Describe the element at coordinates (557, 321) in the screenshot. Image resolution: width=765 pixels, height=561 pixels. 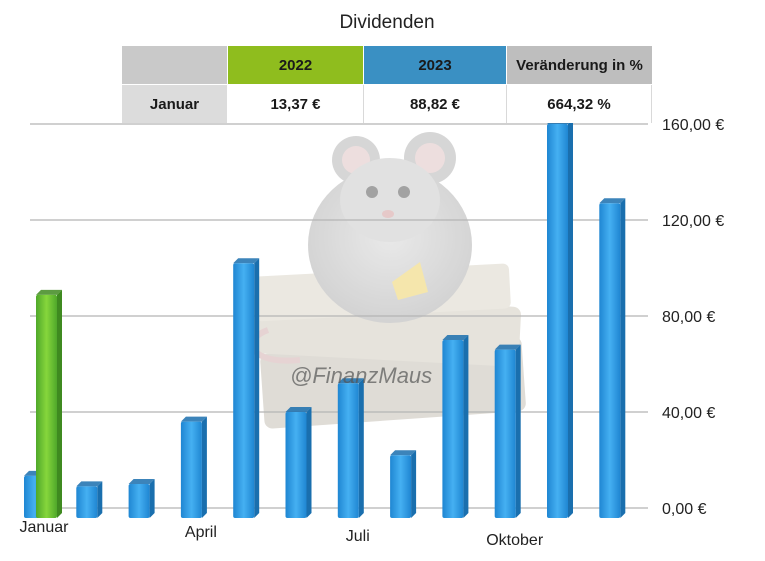
I see `bar-2022-10-front` at that location.